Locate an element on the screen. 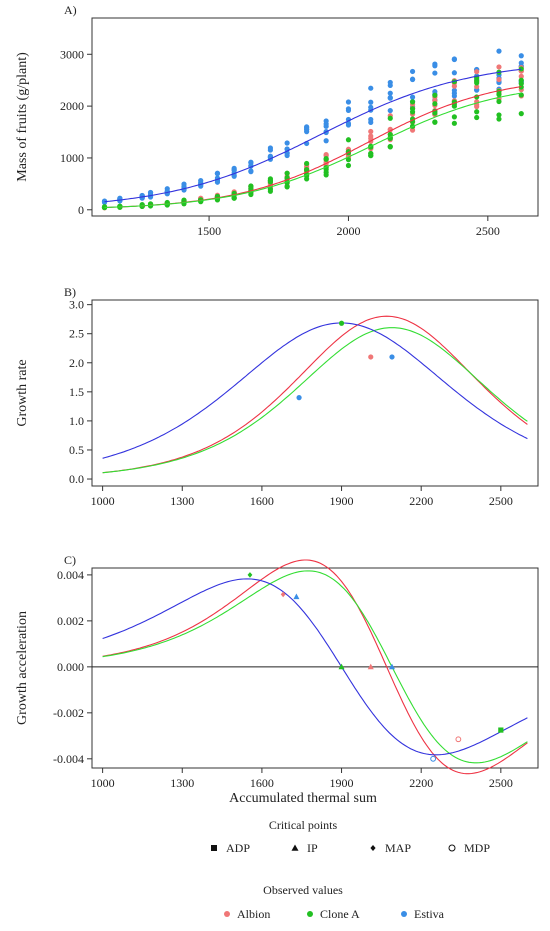 Image resolution: width=550 pixels, height=931 pixels. fit-curve-estiva is located at coordinates (313, 135).